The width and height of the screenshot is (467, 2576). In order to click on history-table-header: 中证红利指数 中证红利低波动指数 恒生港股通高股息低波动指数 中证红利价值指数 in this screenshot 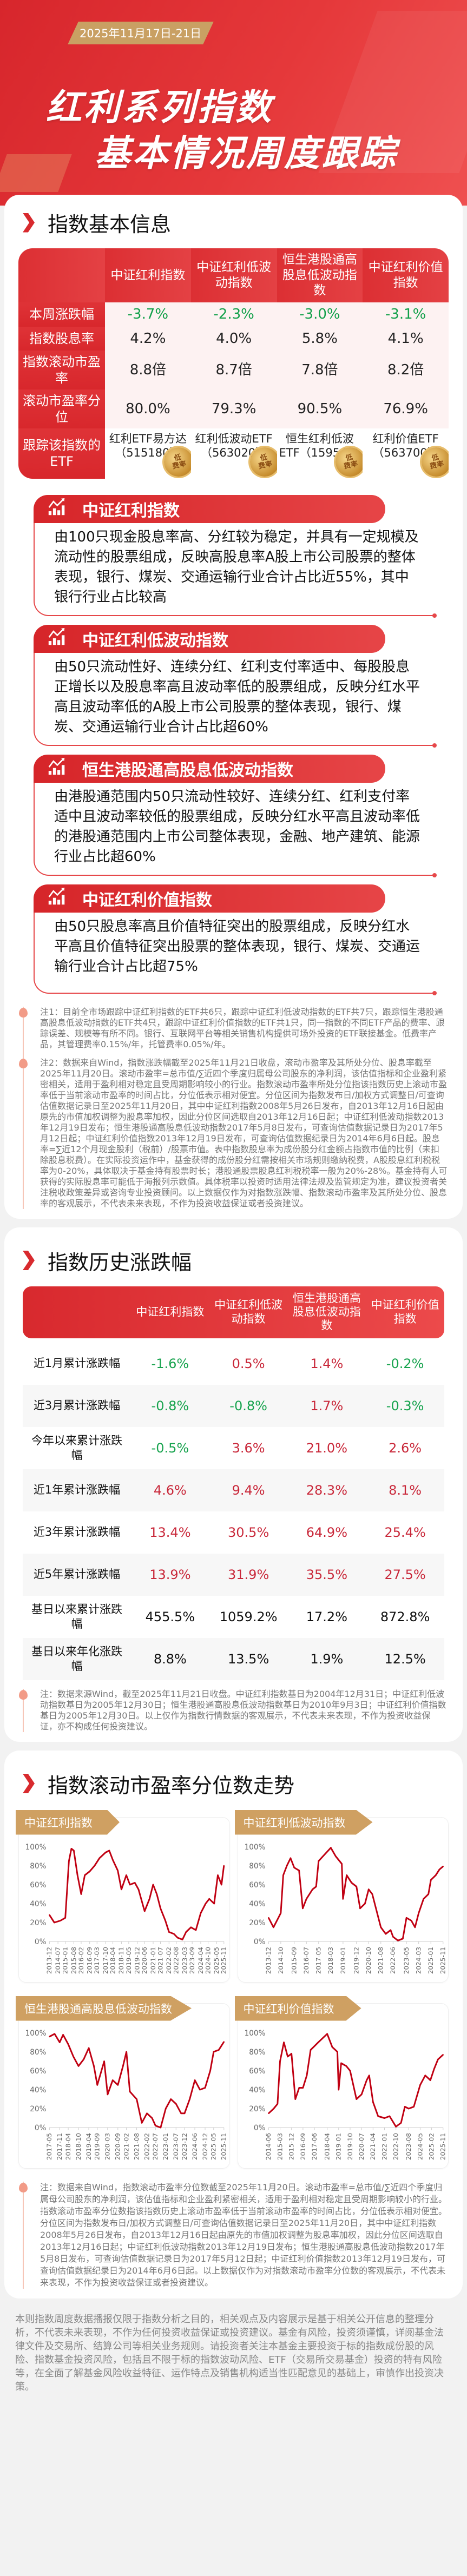, I will do `click(233, 1312)`.